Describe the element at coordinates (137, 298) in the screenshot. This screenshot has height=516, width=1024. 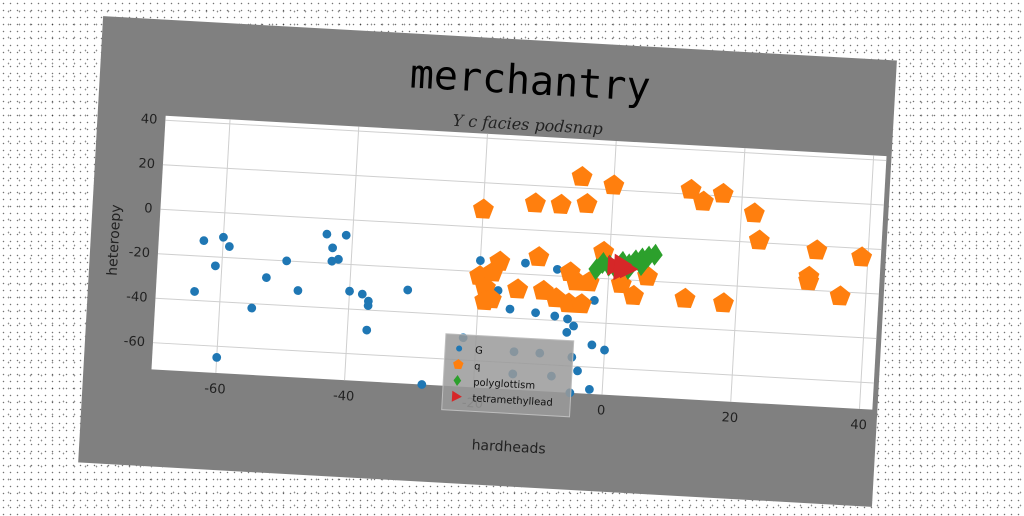
I see `y-tick-label: -40` at that location.